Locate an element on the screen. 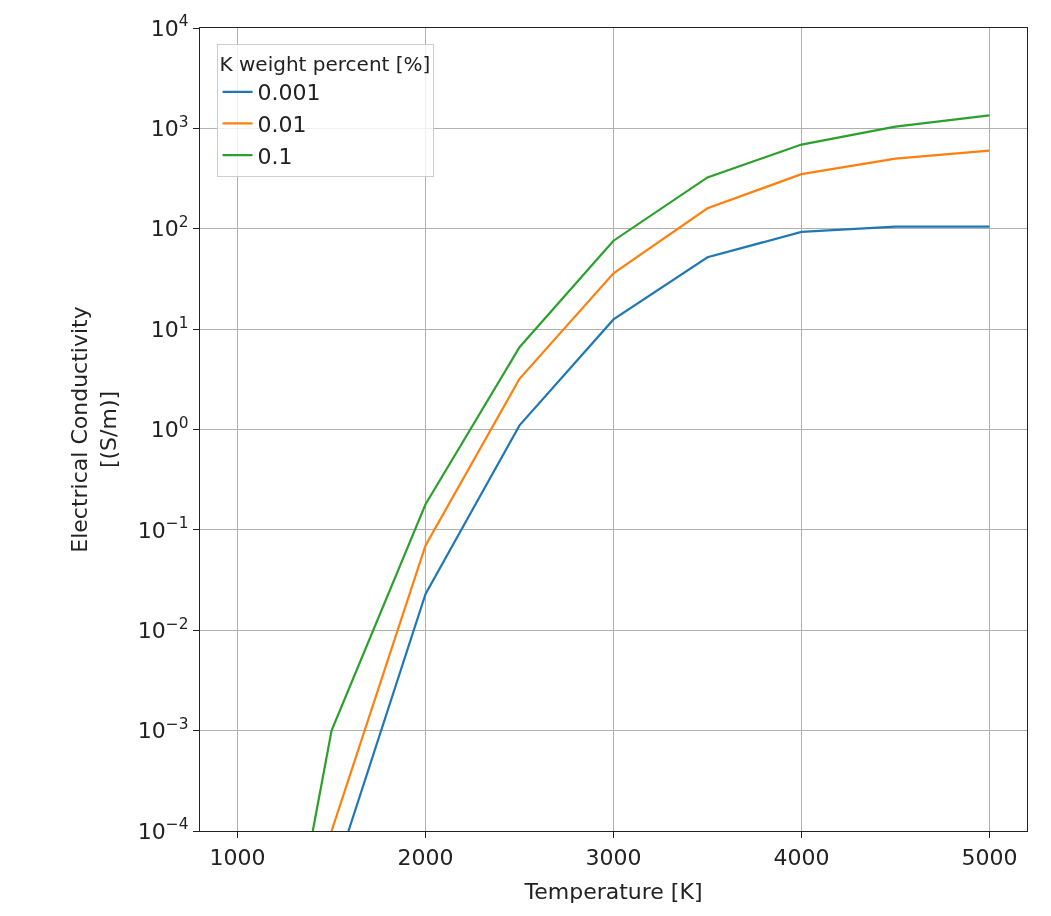  x-tick-label: 3000 is located at coordinates (613, 857).